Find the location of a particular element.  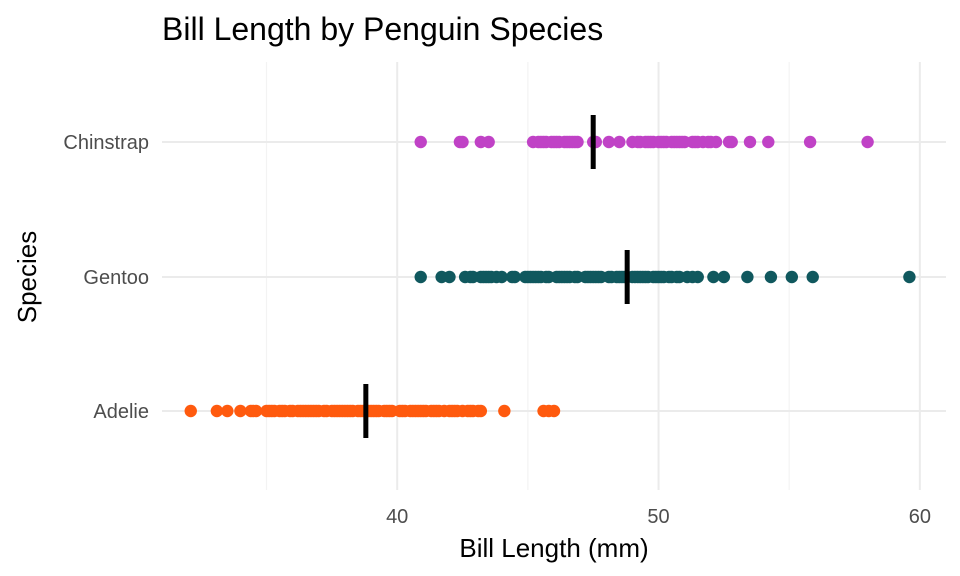

x-tick-label-60: 60 is located at coordinates (920, 517).